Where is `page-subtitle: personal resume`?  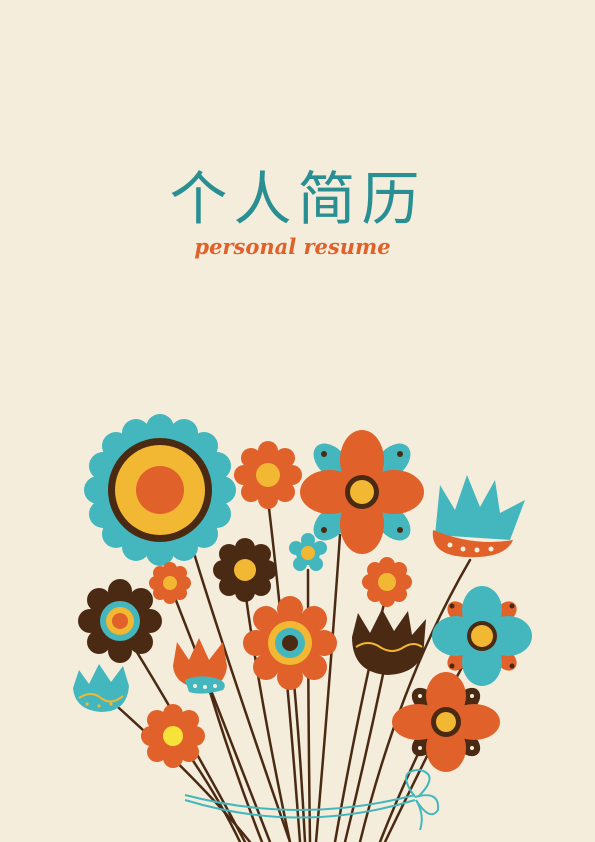
page-subtitle: personal resume is located at coordinates (292, 246).